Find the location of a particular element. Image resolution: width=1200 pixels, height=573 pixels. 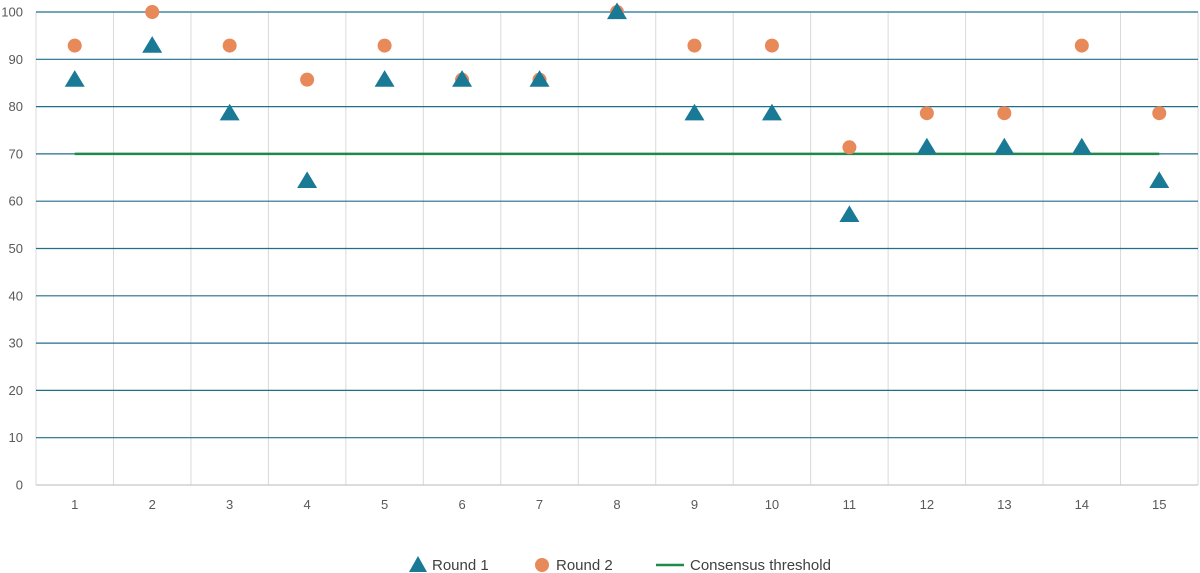

legend-label-round-1: Round 1 is located at coordinates (460, 565).